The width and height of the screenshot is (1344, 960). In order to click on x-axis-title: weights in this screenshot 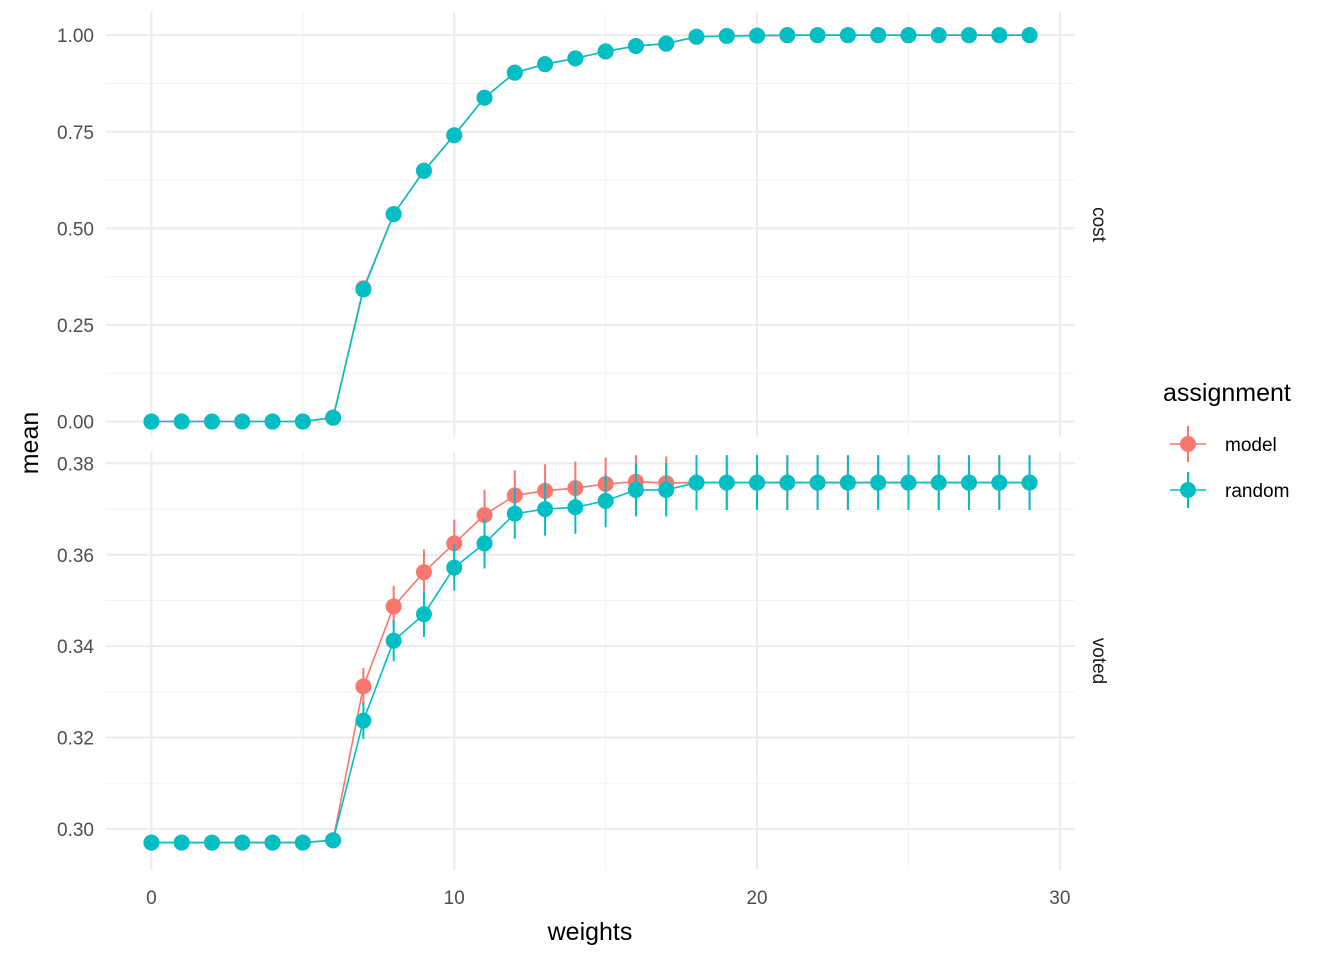, I will do `click(590, 932)`.